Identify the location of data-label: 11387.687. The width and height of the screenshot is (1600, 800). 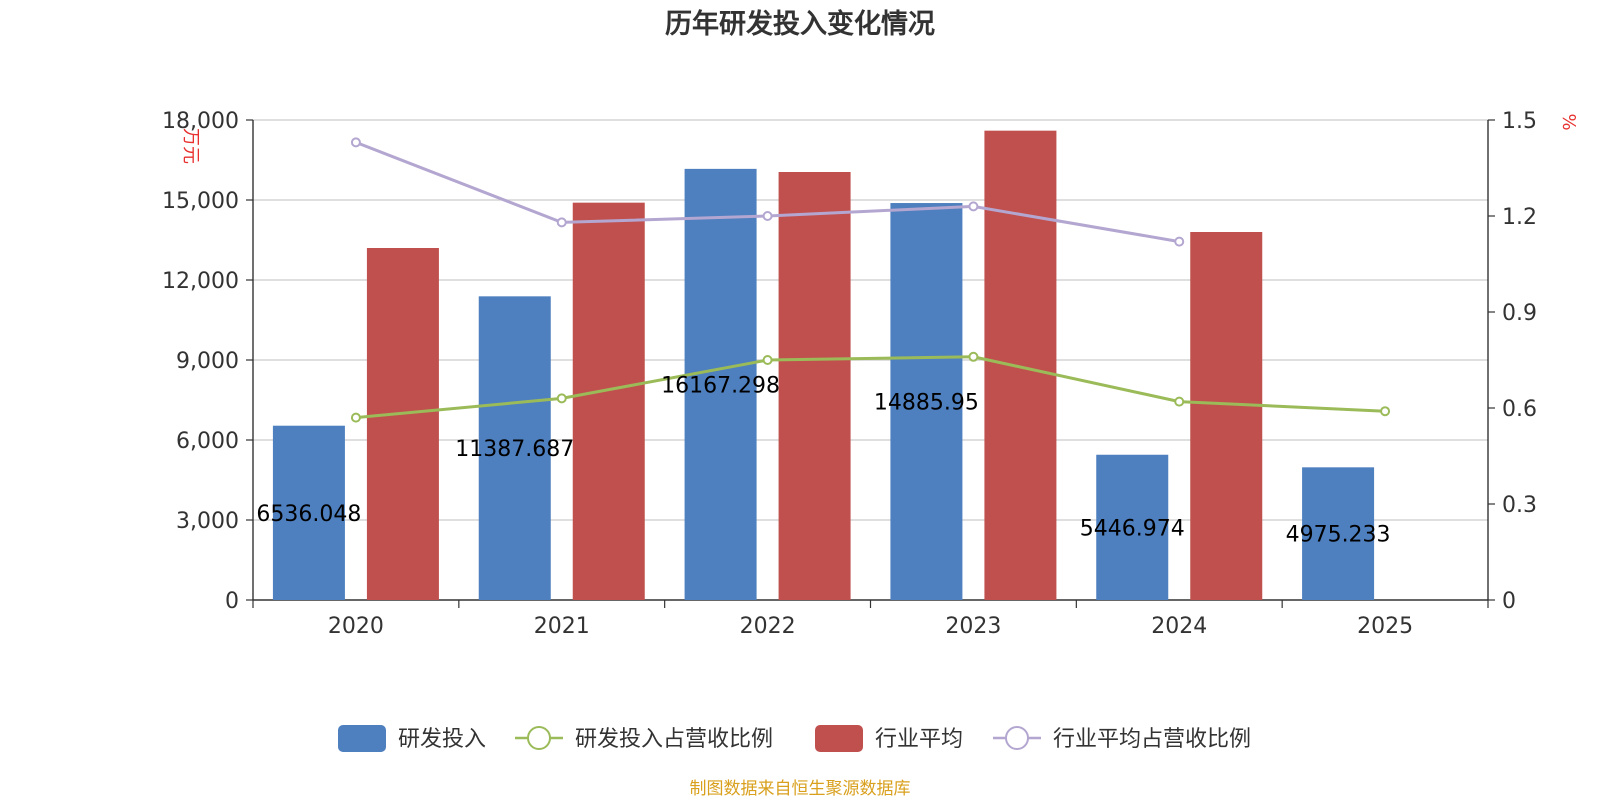
(514, 449).